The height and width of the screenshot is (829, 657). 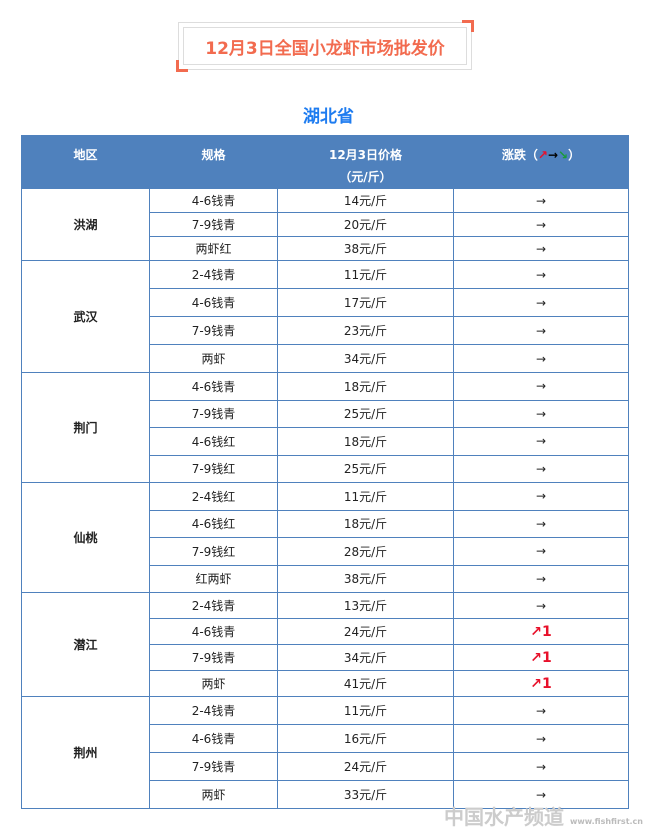 What do you see at coordinates (85, 162) in the screenshot?
I see `header-region: 地区` at bounding box center [85, 162].